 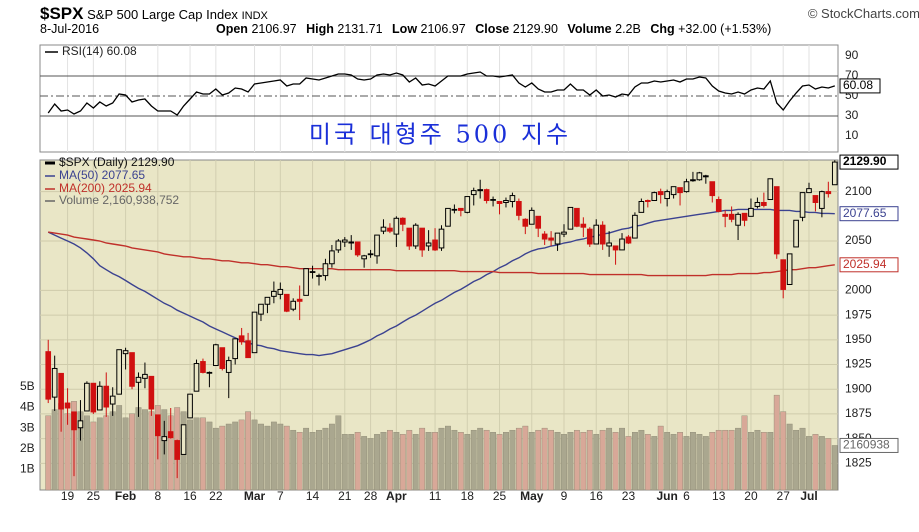 I want to click on quote-value: 2129.90, so click(x=535, y=29).